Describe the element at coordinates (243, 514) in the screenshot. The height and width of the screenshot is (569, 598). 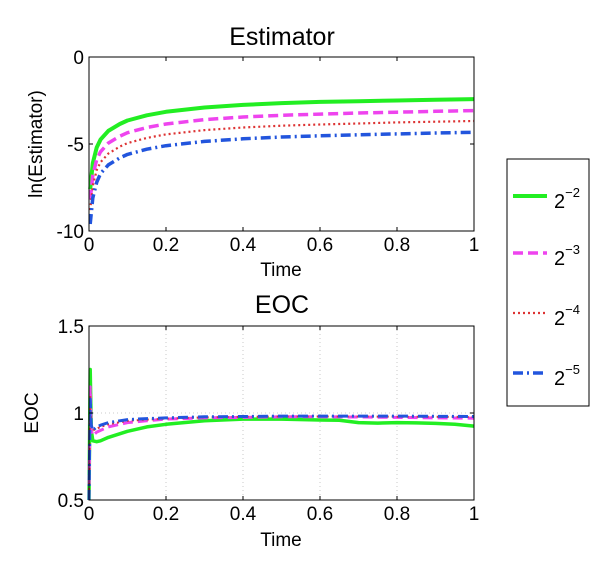
I see `eoc-xtick-label: 0.4` at that location.